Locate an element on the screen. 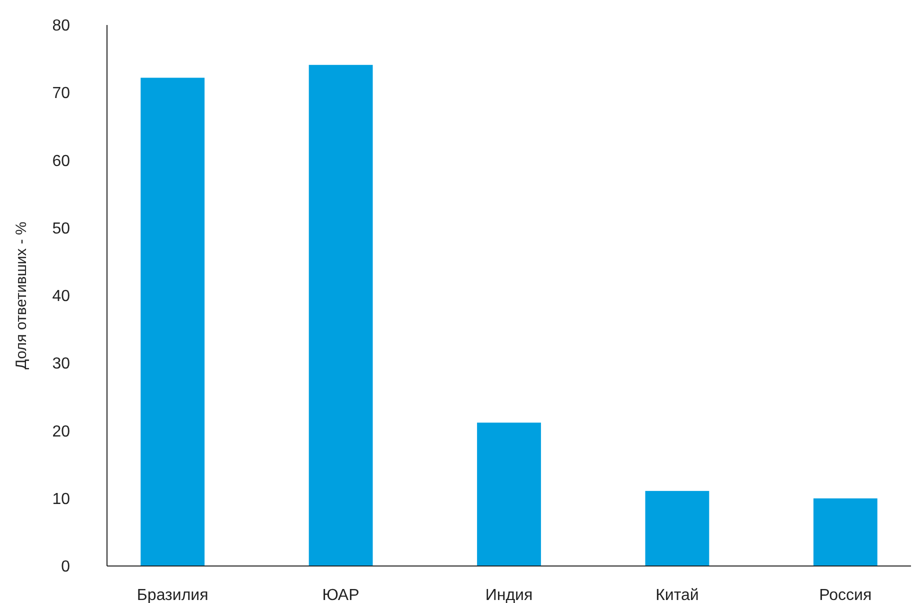  x-tick-label: Россия is located at coordinates (845, 595).